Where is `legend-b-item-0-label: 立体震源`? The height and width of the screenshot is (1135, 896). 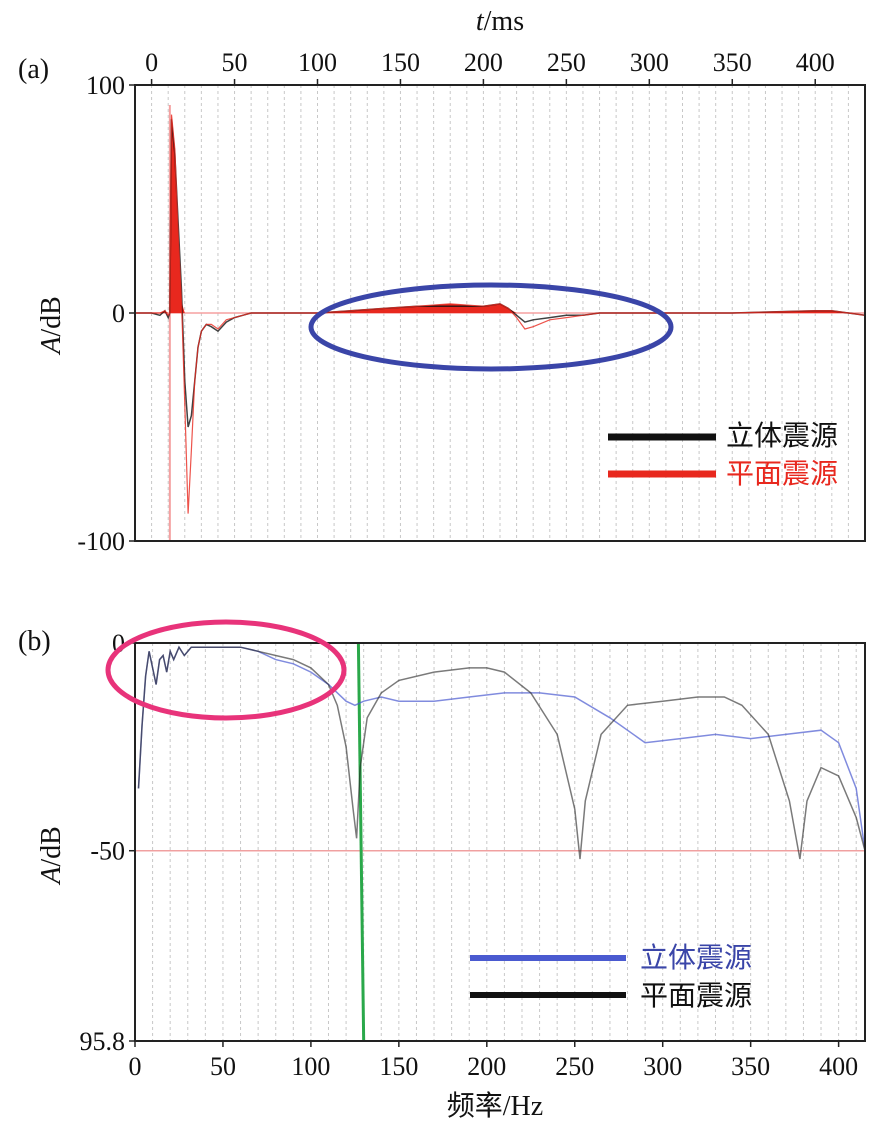 legend-b-item-0-label: 立体震源 is located at coordinates (696, 957).